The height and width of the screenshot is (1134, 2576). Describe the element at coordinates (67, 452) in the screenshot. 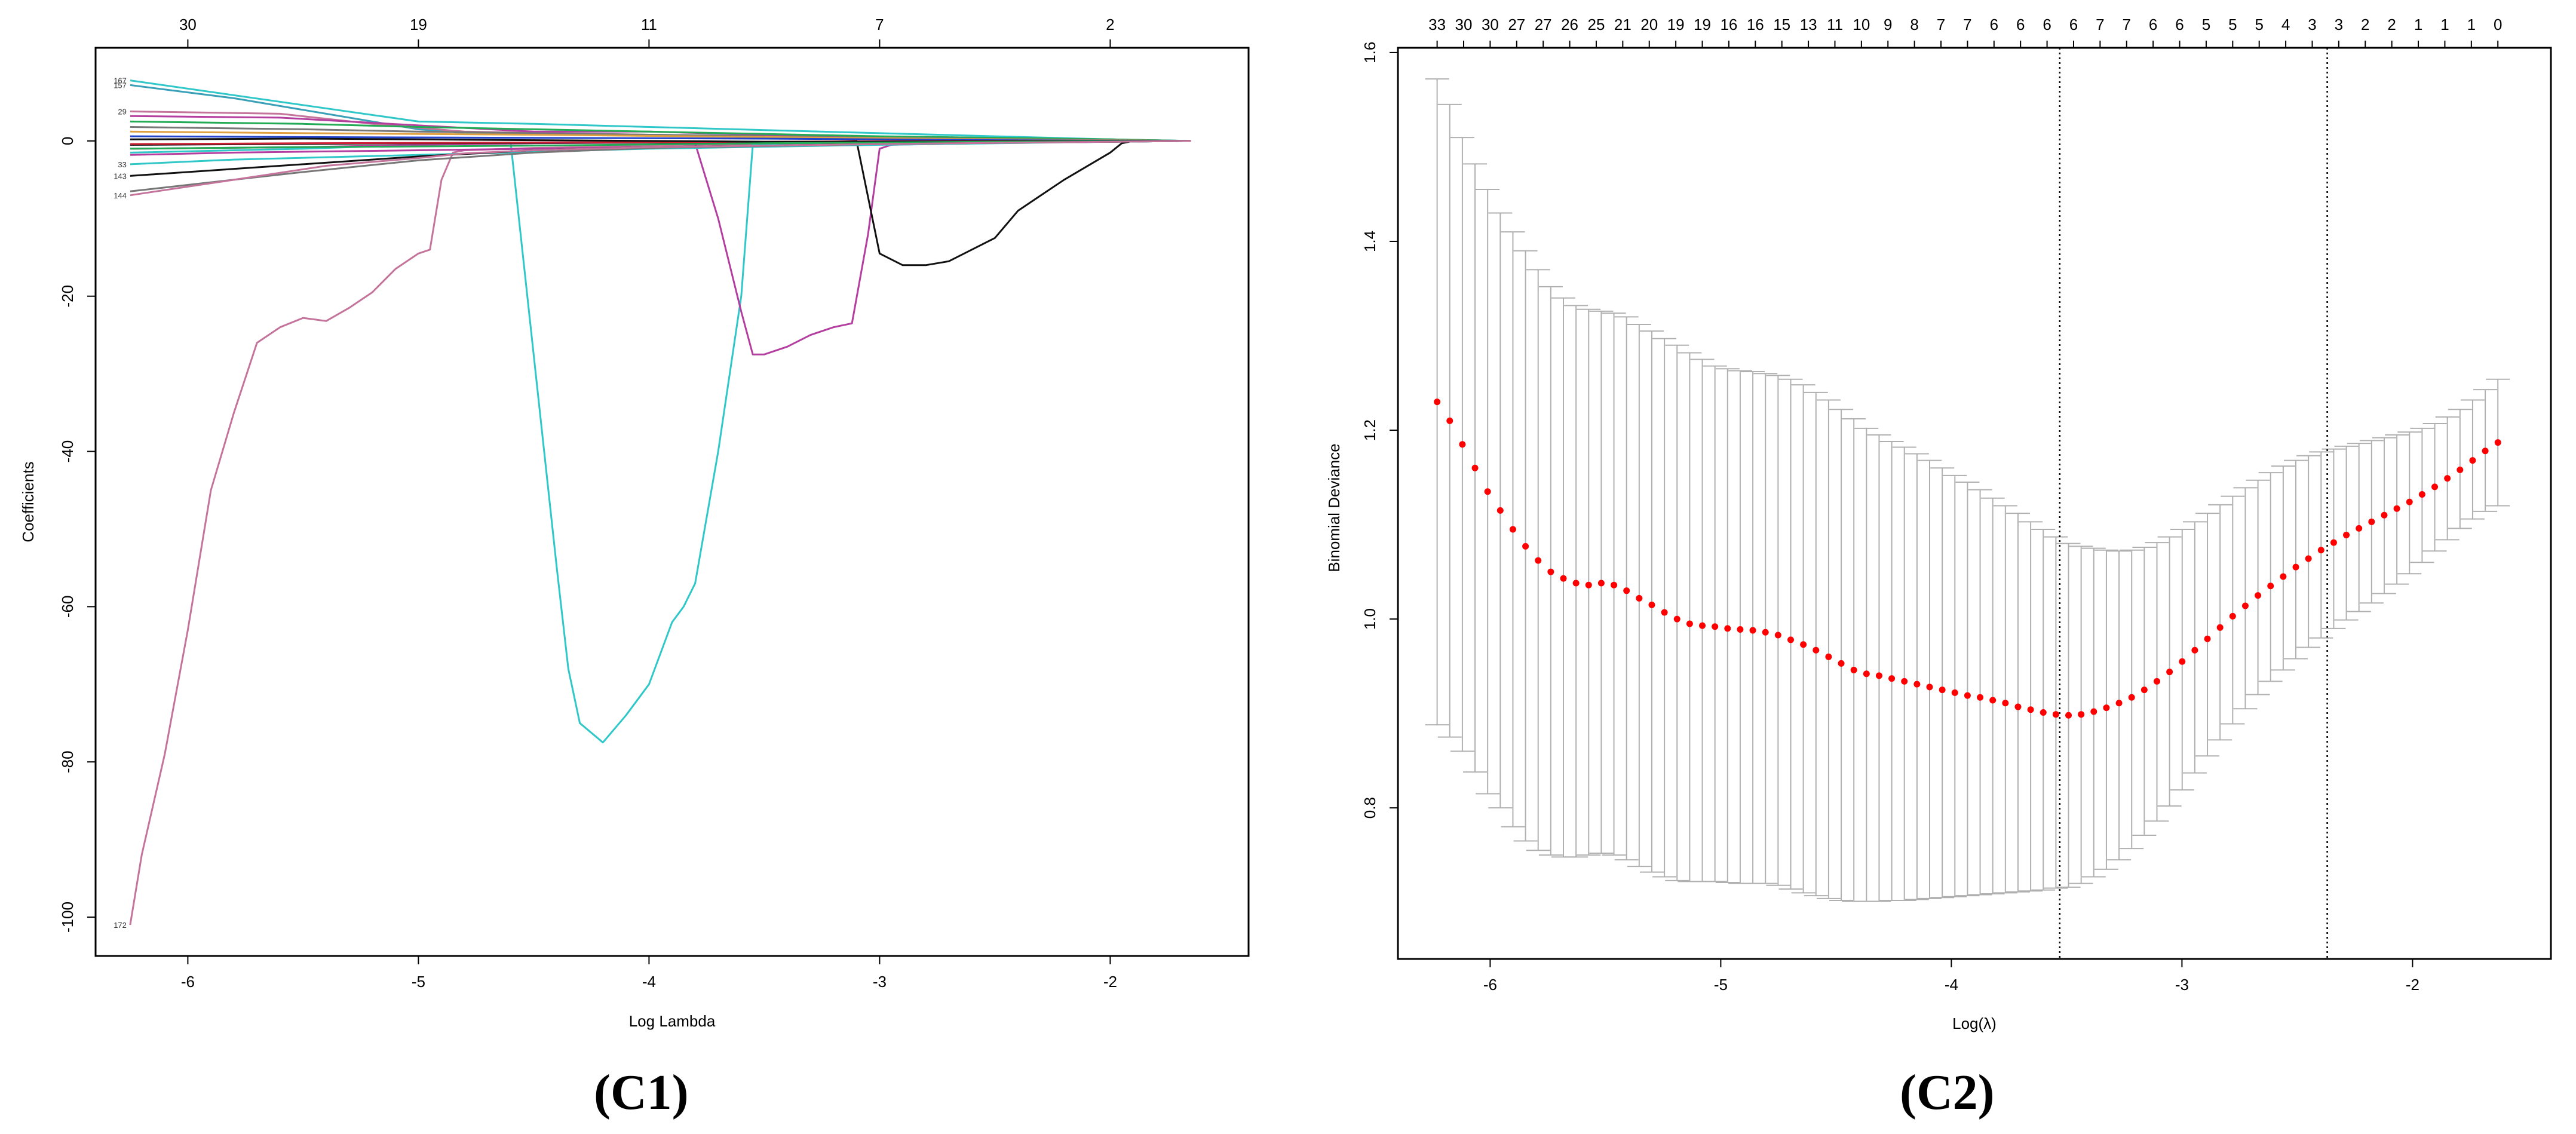

I see `c1-y-tick-label: -40` at that location.